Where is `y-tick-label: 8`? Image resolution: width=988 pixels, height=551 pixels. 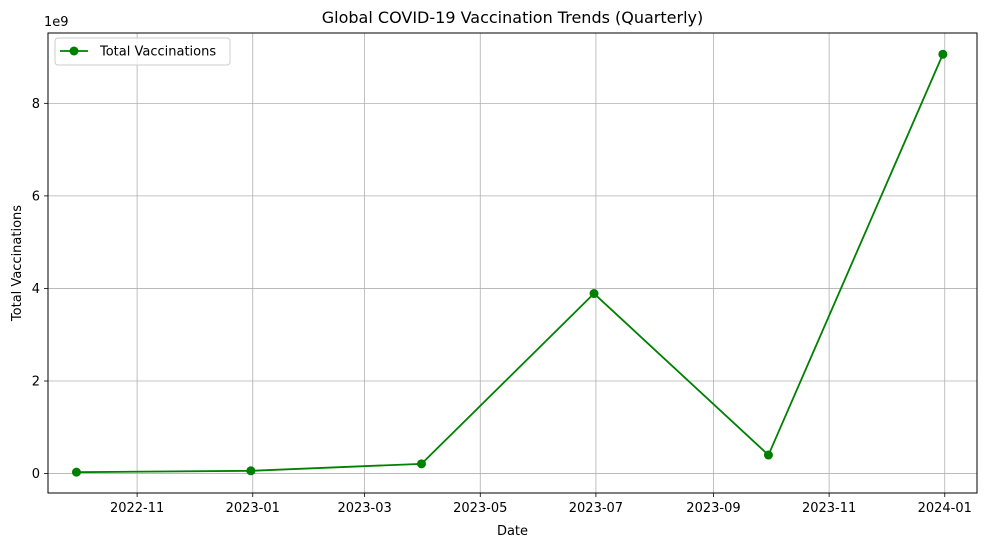
y-tick-label: 8 is located at coordinates (36, 104).